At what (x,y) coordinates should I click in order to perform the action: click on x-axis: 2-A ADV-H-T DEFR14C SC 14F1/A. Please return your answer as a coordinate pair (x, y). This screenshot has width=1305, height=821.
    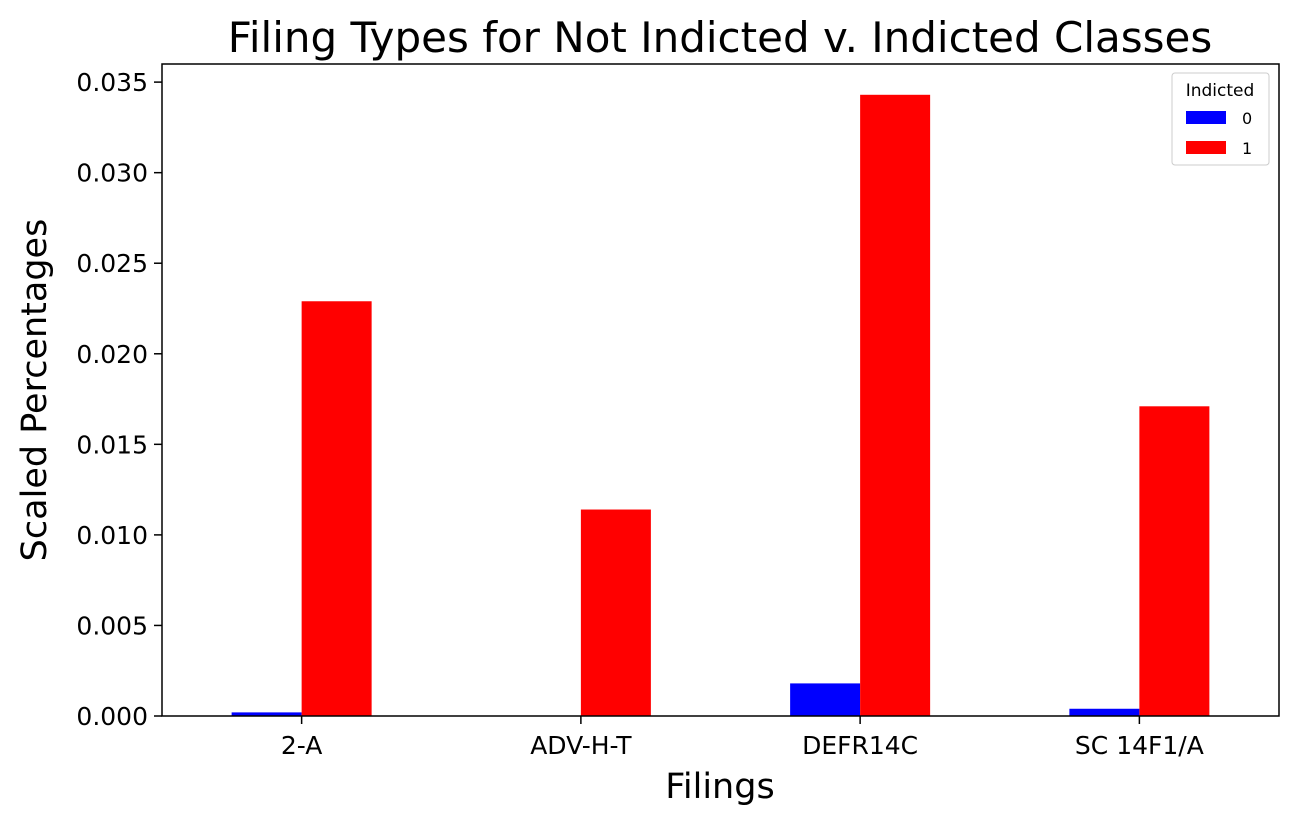
    Looking at the image, I should click on (742, 738).